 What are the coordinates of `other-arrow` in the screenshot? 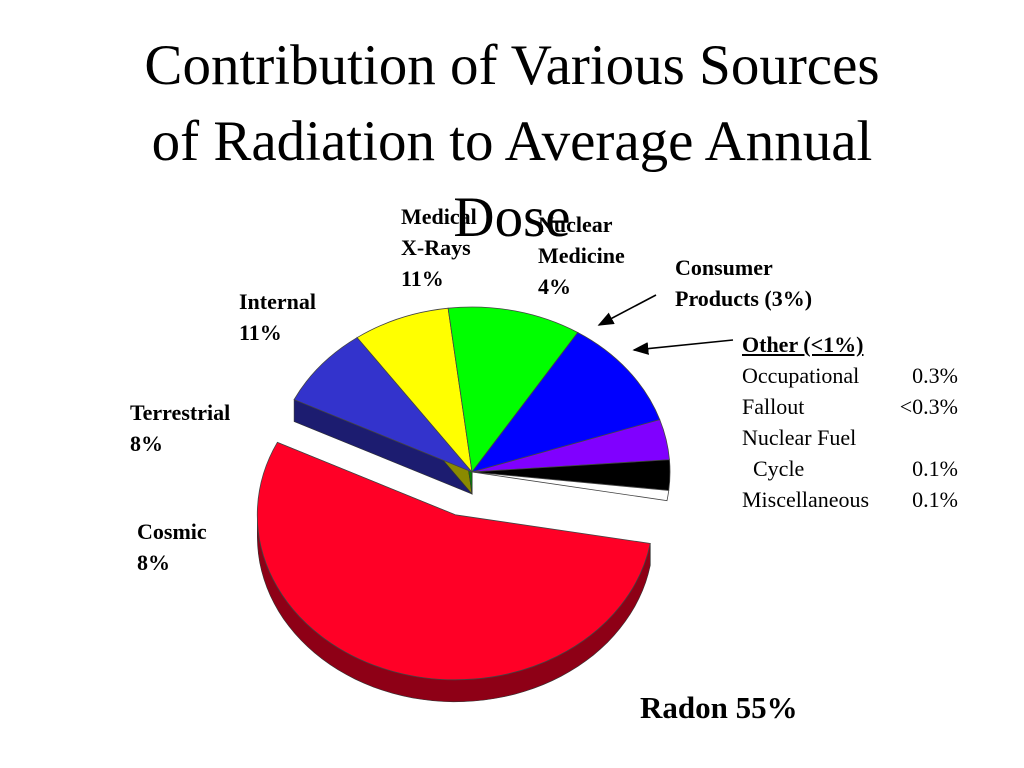 It's located at (683, 347).